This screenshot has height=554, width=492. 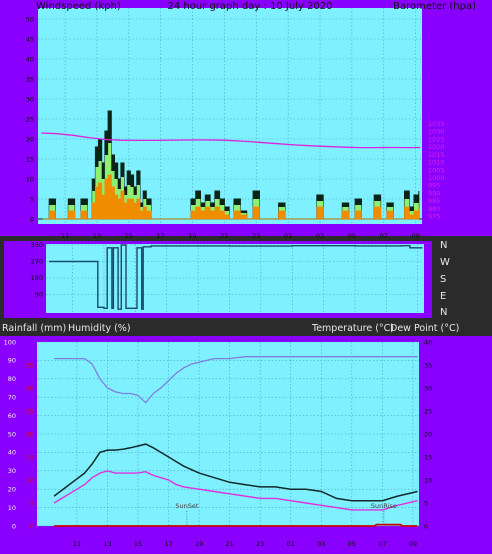 I want to click on wind-y-tick-label: 35, so click(x=30, y=79).